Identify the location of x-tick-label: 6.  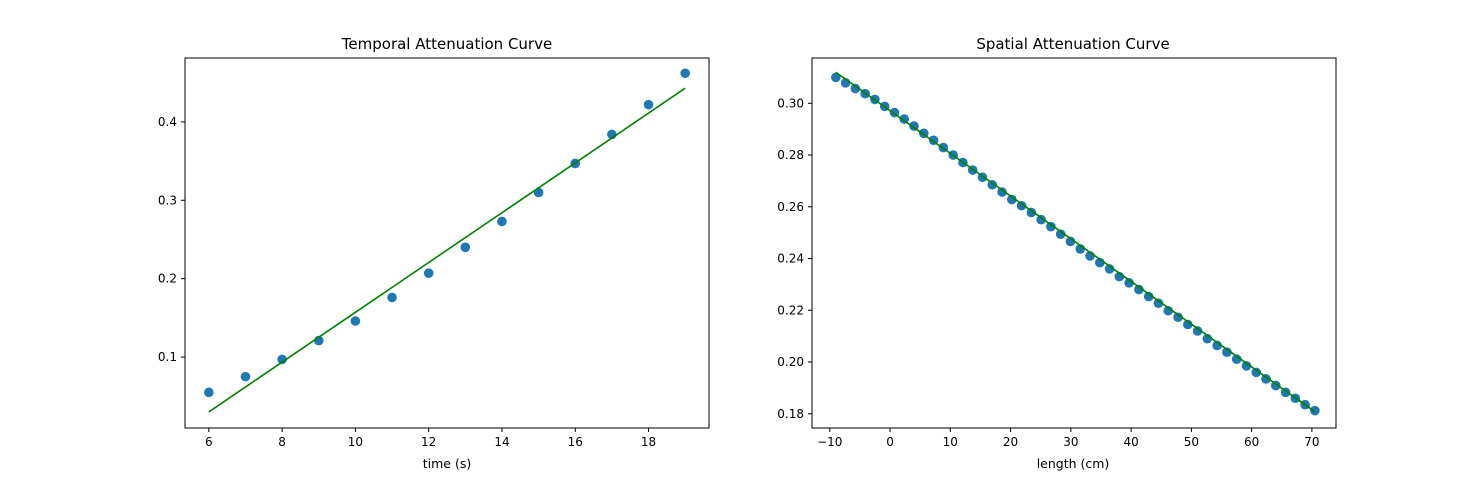
(209, 442).